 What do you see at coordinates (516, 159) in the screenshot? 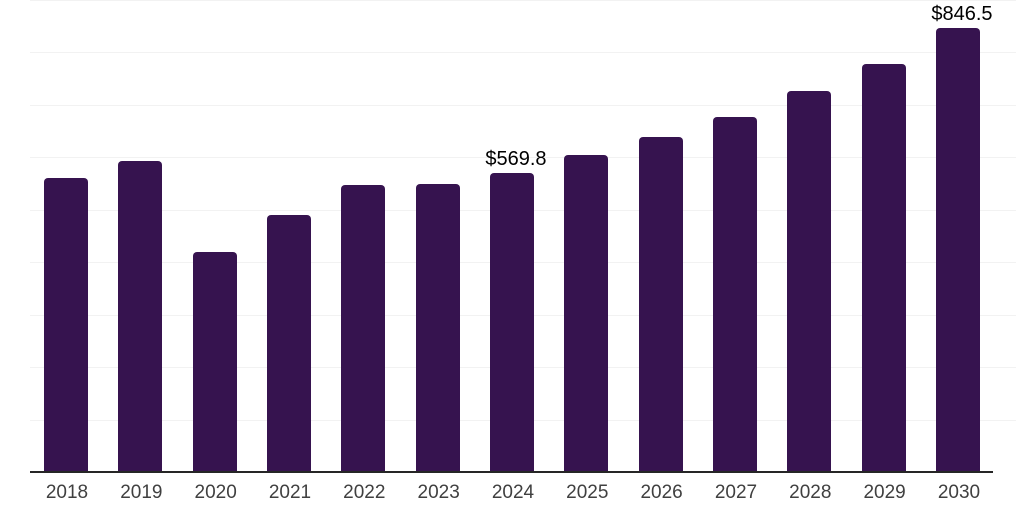
I see `value-label-2024: $569.8` at bounding box center [516, 159].